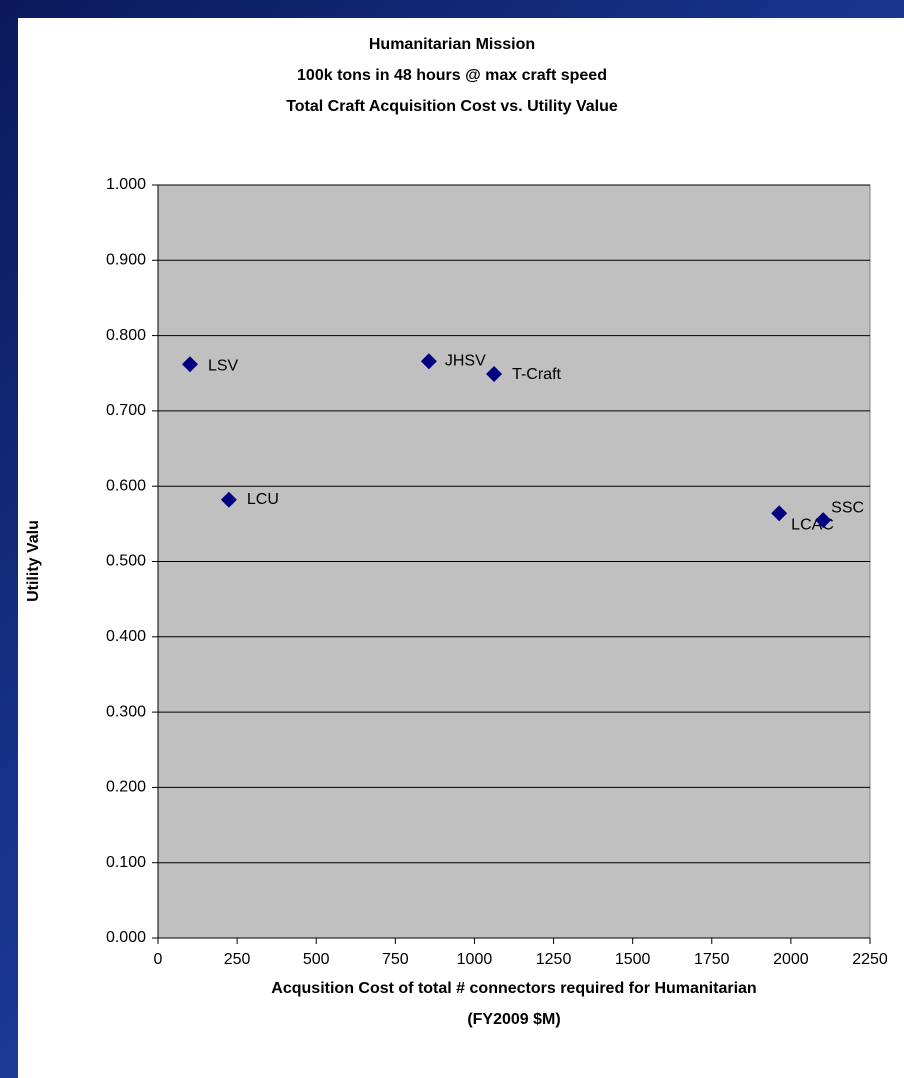 The height and width of the screenshot is (1078, 904). Describe the element at coordinates (452, 75) in the screenshot. I see `chart-title: 100k tons in 48 hours @ max craft speed` at that location.